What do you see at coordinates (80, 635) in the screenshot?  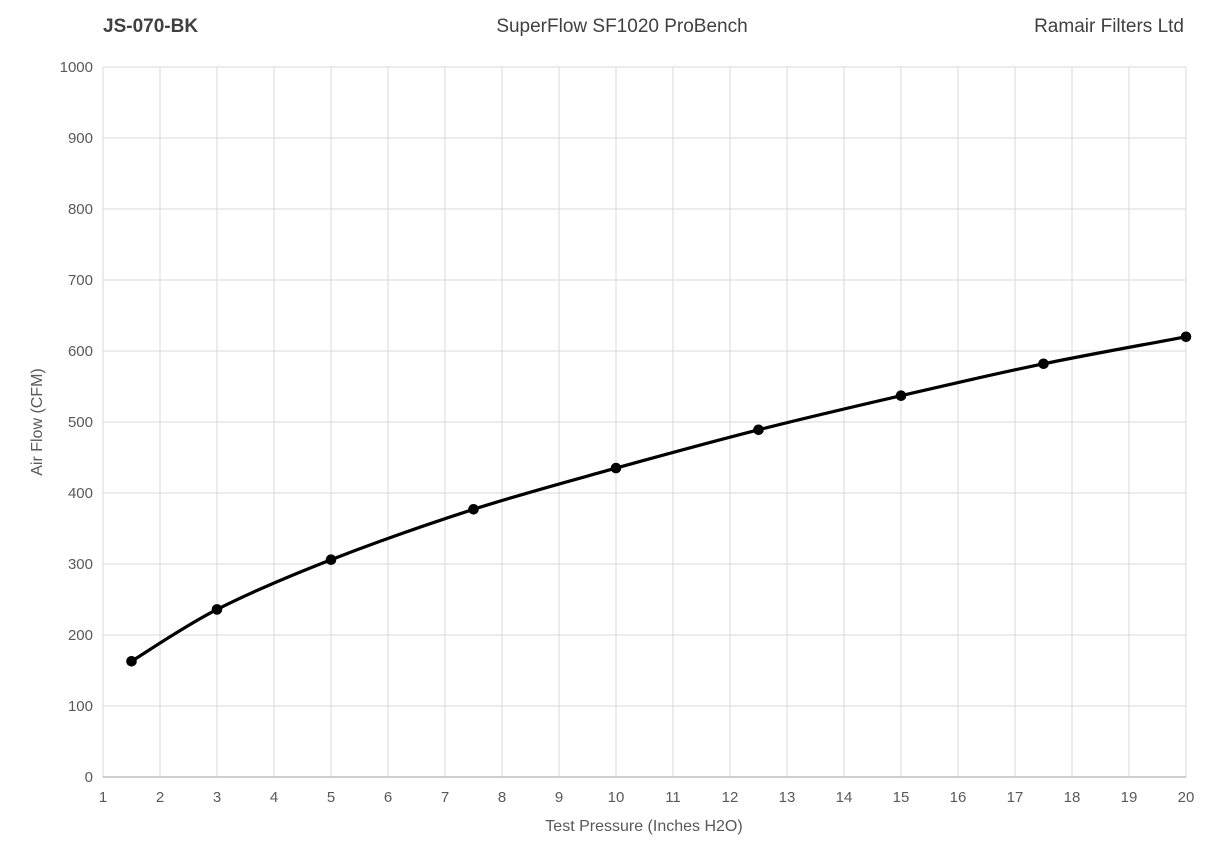 I see `y-tick-label: 200` at bounding box center [80, 635].